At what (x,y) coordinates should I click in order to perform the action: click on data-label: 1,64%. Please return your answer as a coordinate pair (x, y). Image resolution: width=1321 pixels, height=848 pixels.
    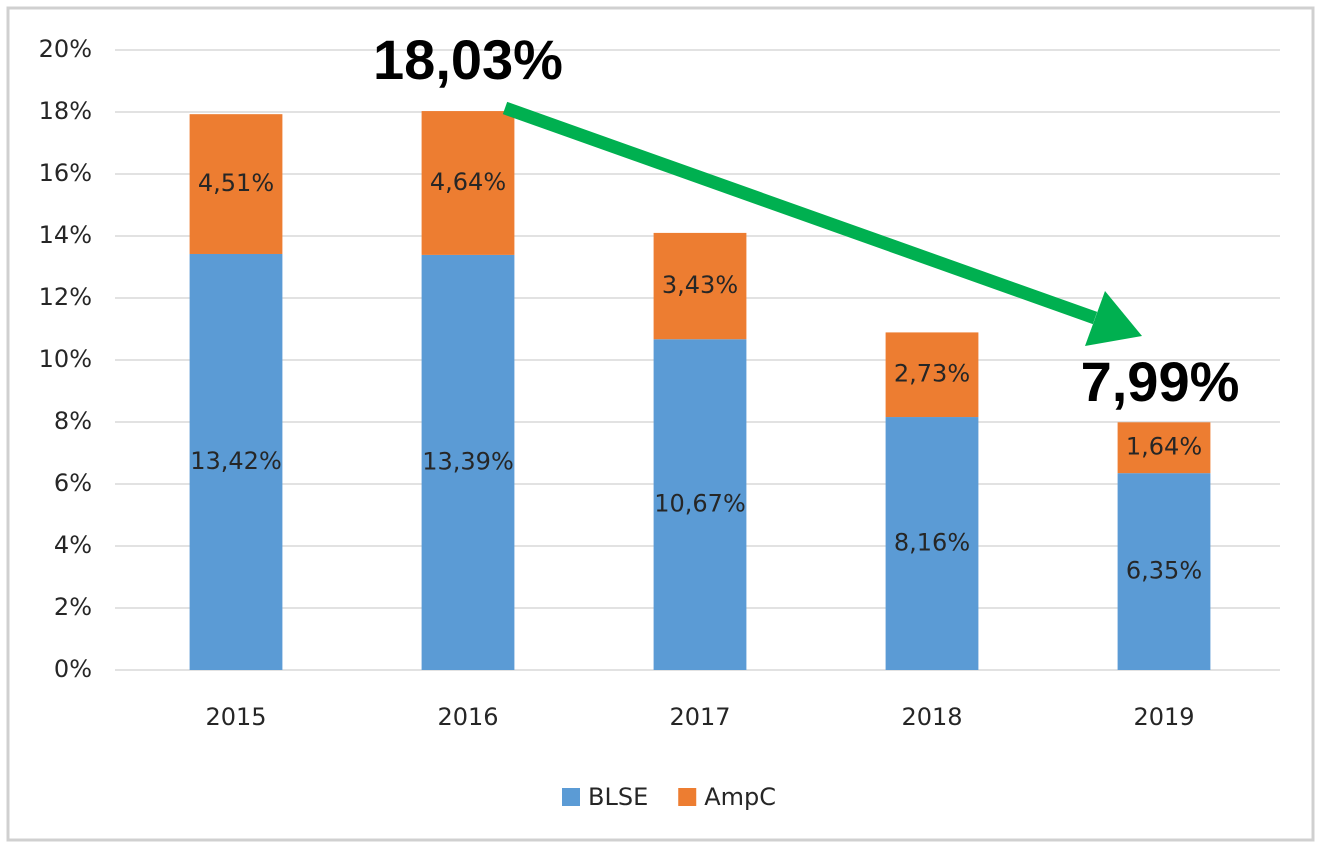
    Looking at the image, I should click on (1164, 447).